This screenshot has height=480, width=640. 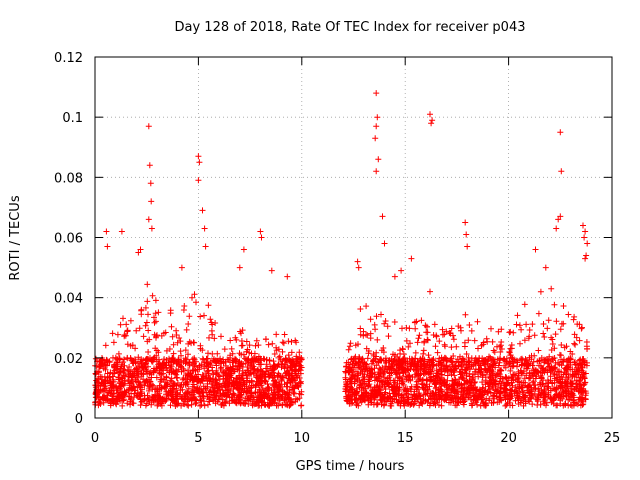 I want to click on y-tick-label: 0.06, so click(x=68, y=239).